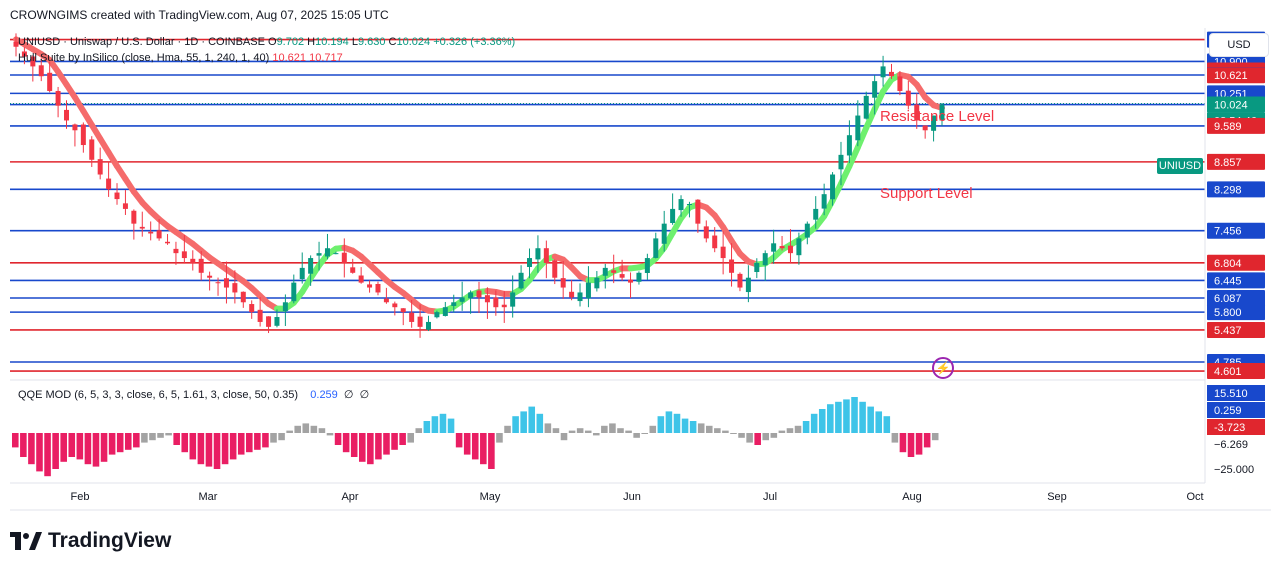  What do you see at coordinates (943, 368) in the screenshot?
I see `lightning-icon: ⚡` at bounding box center [943, 368].